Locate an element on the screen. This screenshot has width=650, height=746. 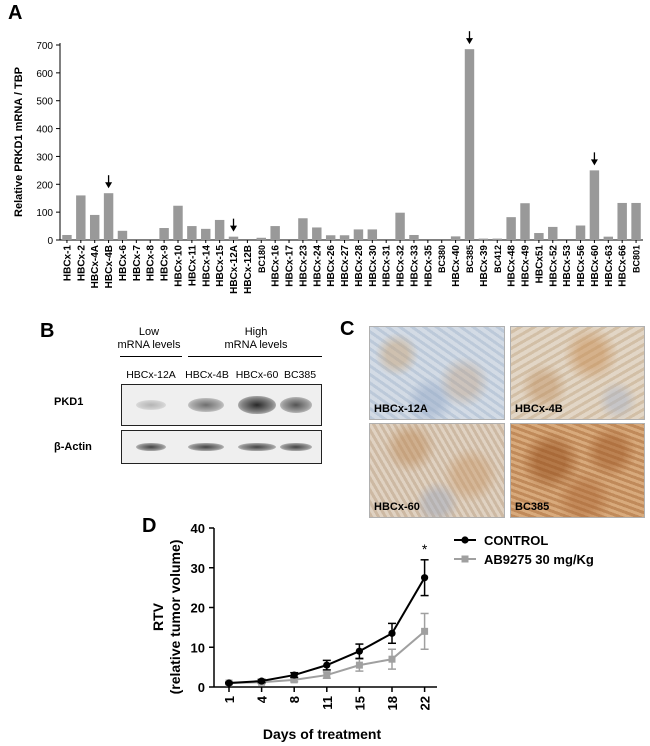
bar-chart-x-tick-label: HBCx-4B is located at coordinates (109, 266).